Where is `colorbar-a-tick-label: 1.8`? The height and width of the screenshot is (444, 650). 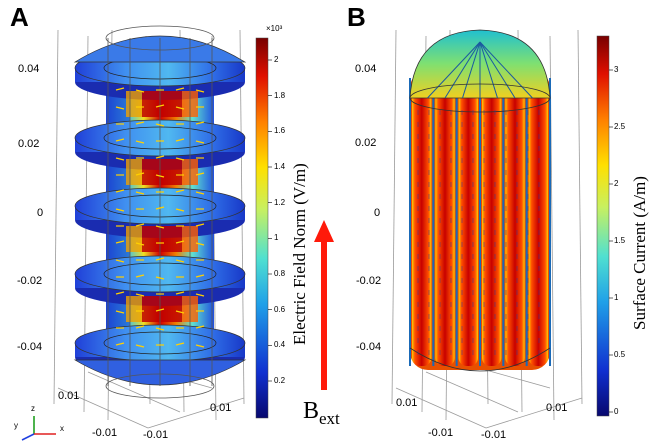 colorbar-a-tick-label: 1.8 is located at coordinates (280, 95).